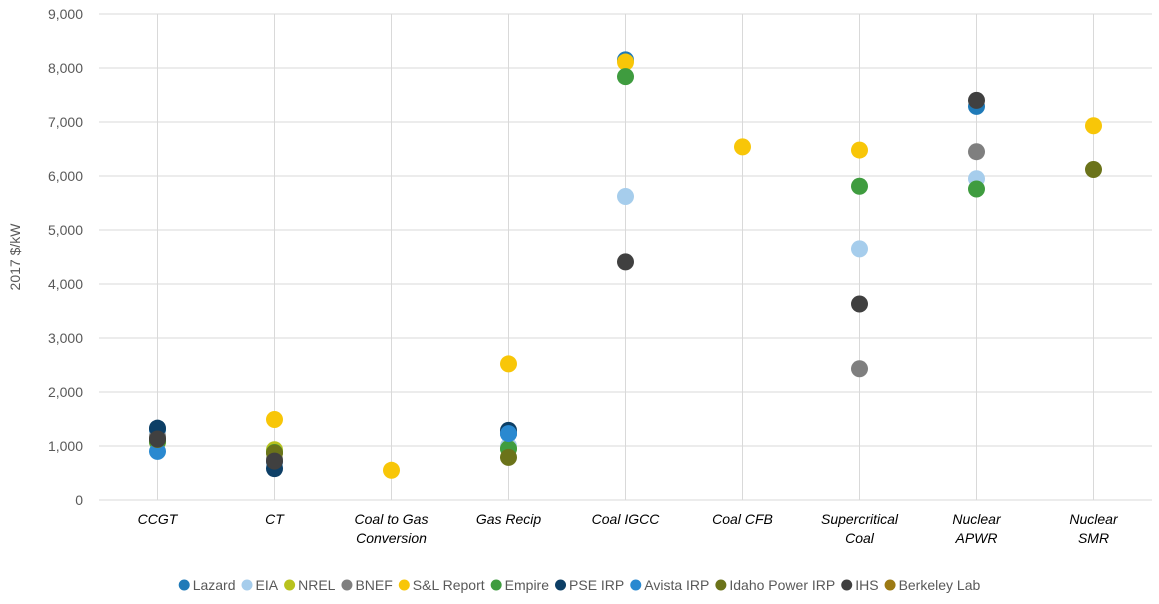 The width and height of the screenshot is (1159, 604). I want to click on y-tick-label: 5,000, so click(65, 230).